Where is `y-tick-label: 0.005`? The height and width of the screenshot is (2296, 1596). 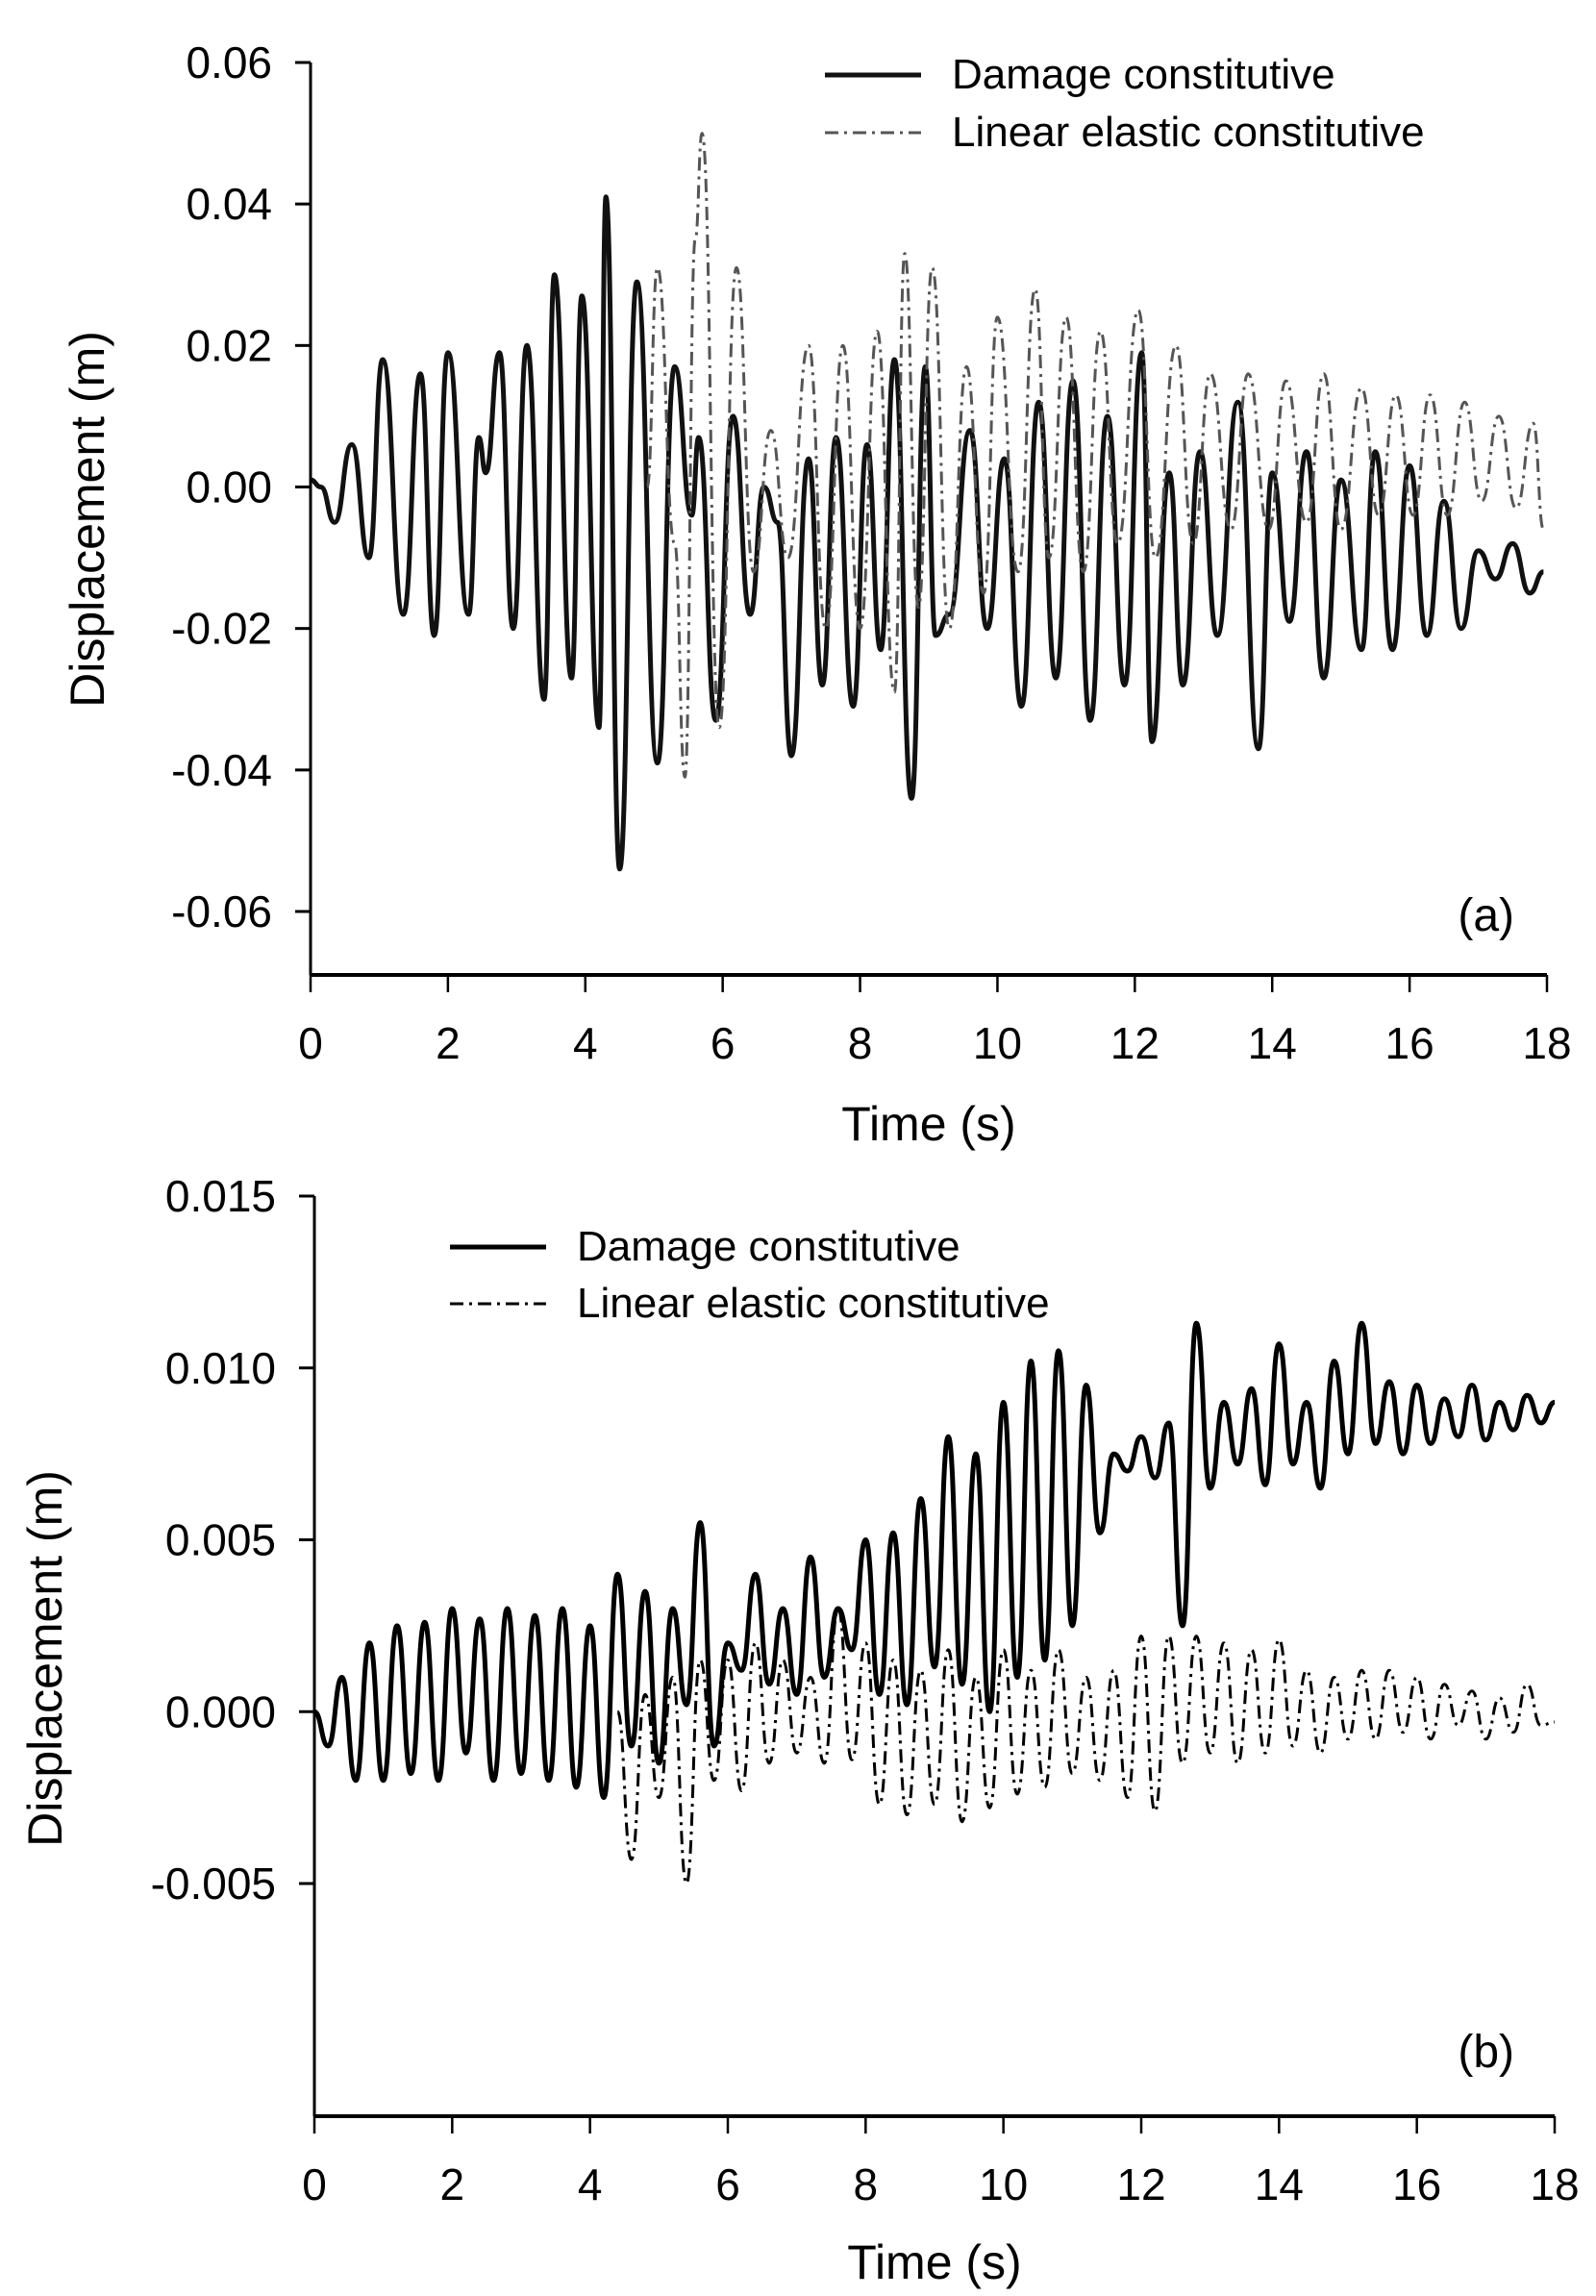 y-tick-label: 0.005 is located at coordinates (220, 1540).